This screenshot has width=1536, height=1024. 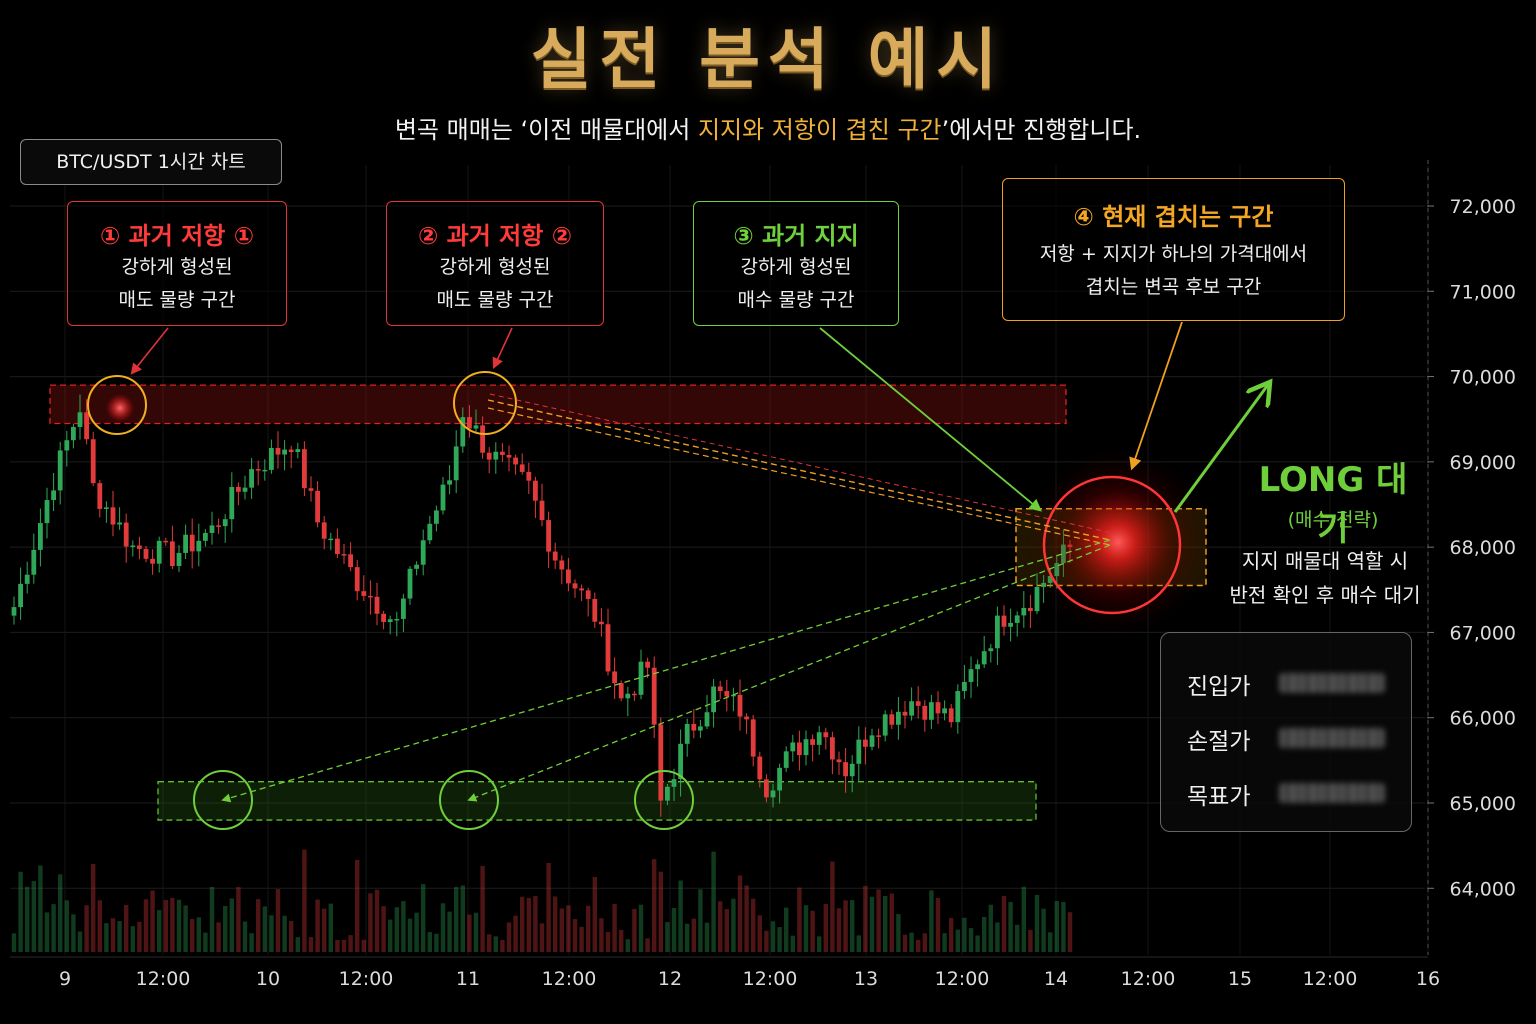 I want to click on x-tick-label: 11, so click(x=468, y=979).